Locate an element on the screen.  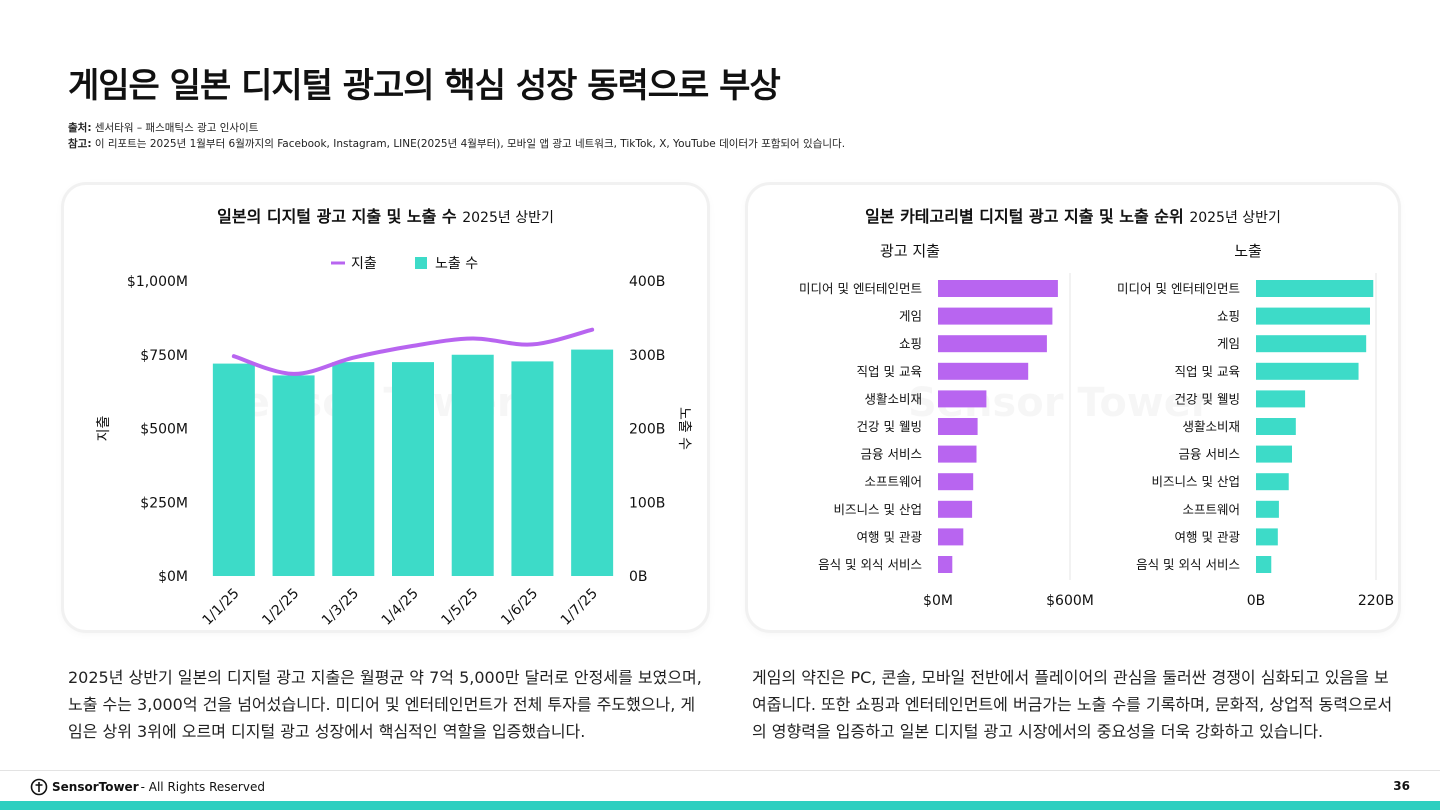
x-tick-label: 1/5/25 is located at coordinates (459, 607).